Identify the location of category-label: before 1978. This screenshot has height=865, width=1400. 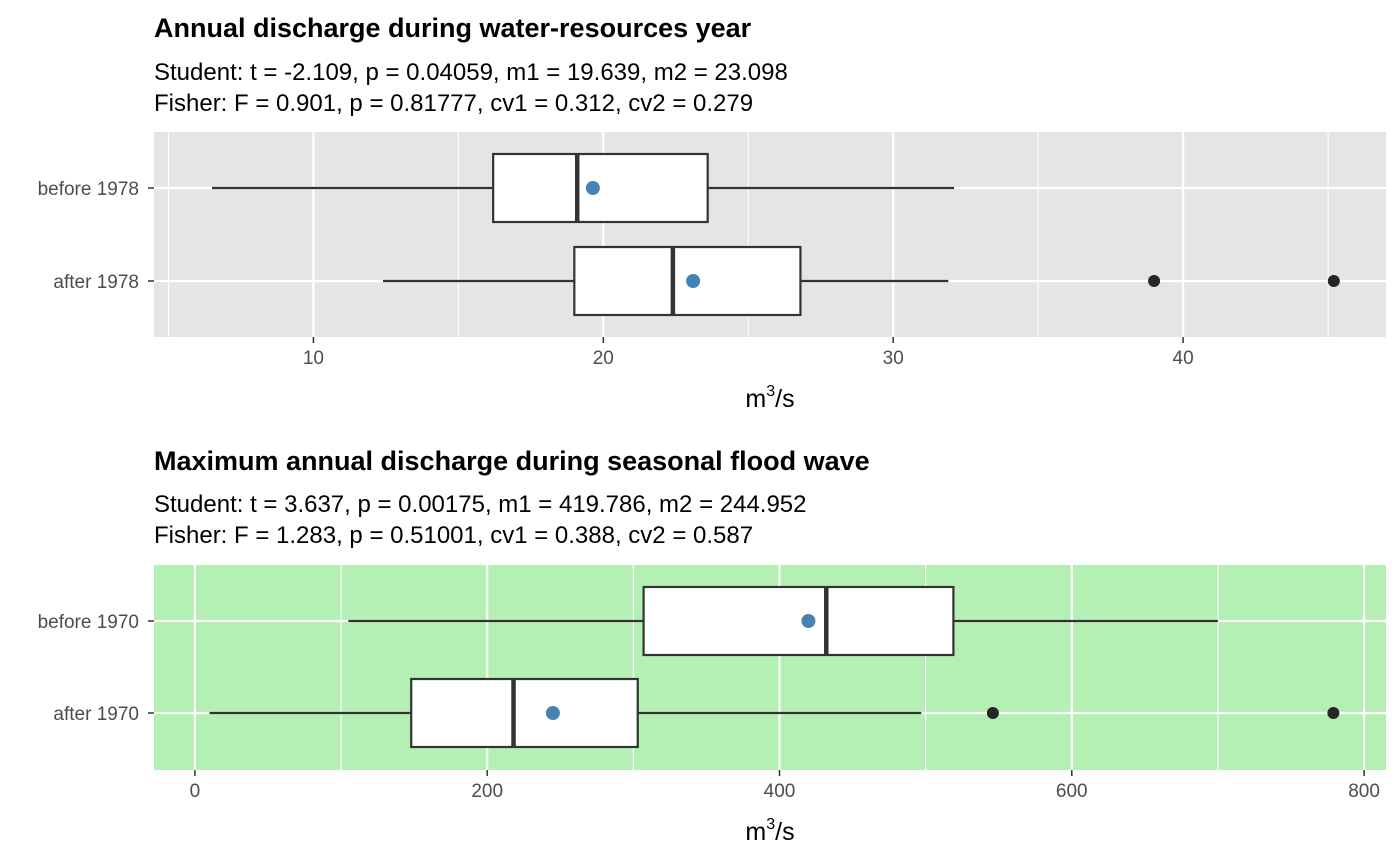
(88, 189).